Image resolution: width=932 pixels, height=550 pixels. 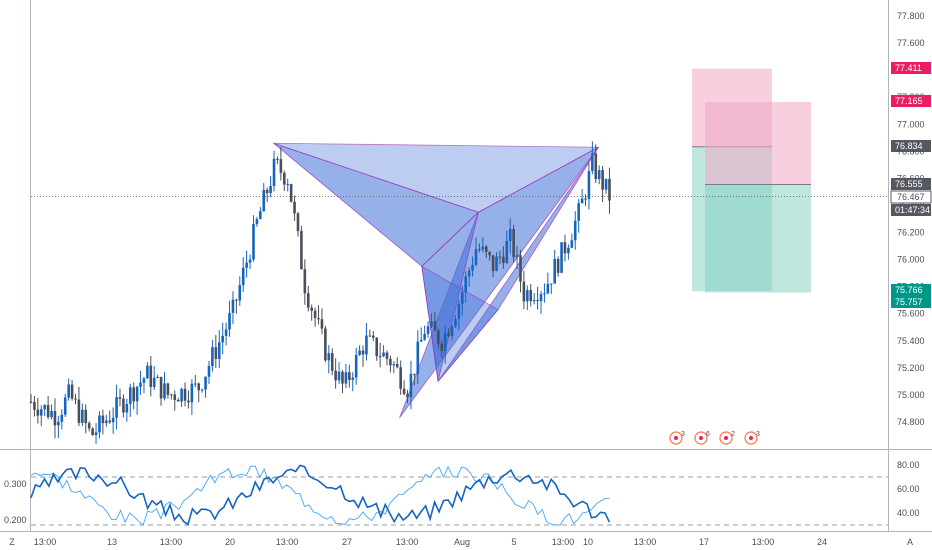 I want to click on oscillator-pane, so click(x=459, y=495).